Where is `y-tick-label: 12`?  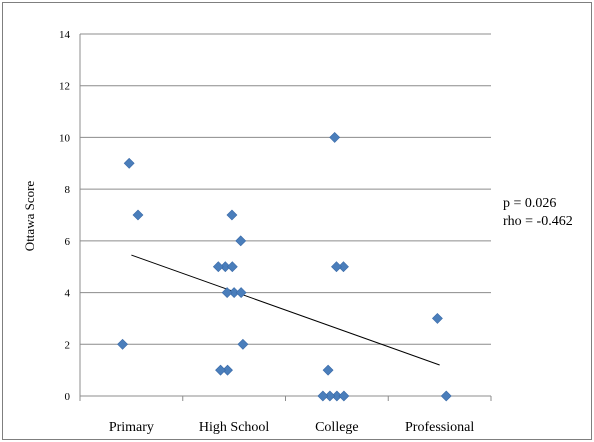 y-tick-label: 12 is located at coordinates (64, 87).